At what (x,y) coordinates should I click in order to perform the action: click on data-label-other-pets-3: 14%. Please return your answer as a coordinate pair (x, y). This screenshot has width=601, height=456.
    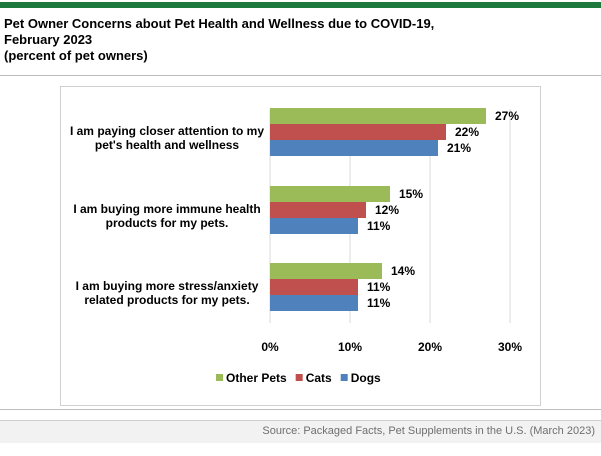
    Looking at the image, I should click on (403, 271).